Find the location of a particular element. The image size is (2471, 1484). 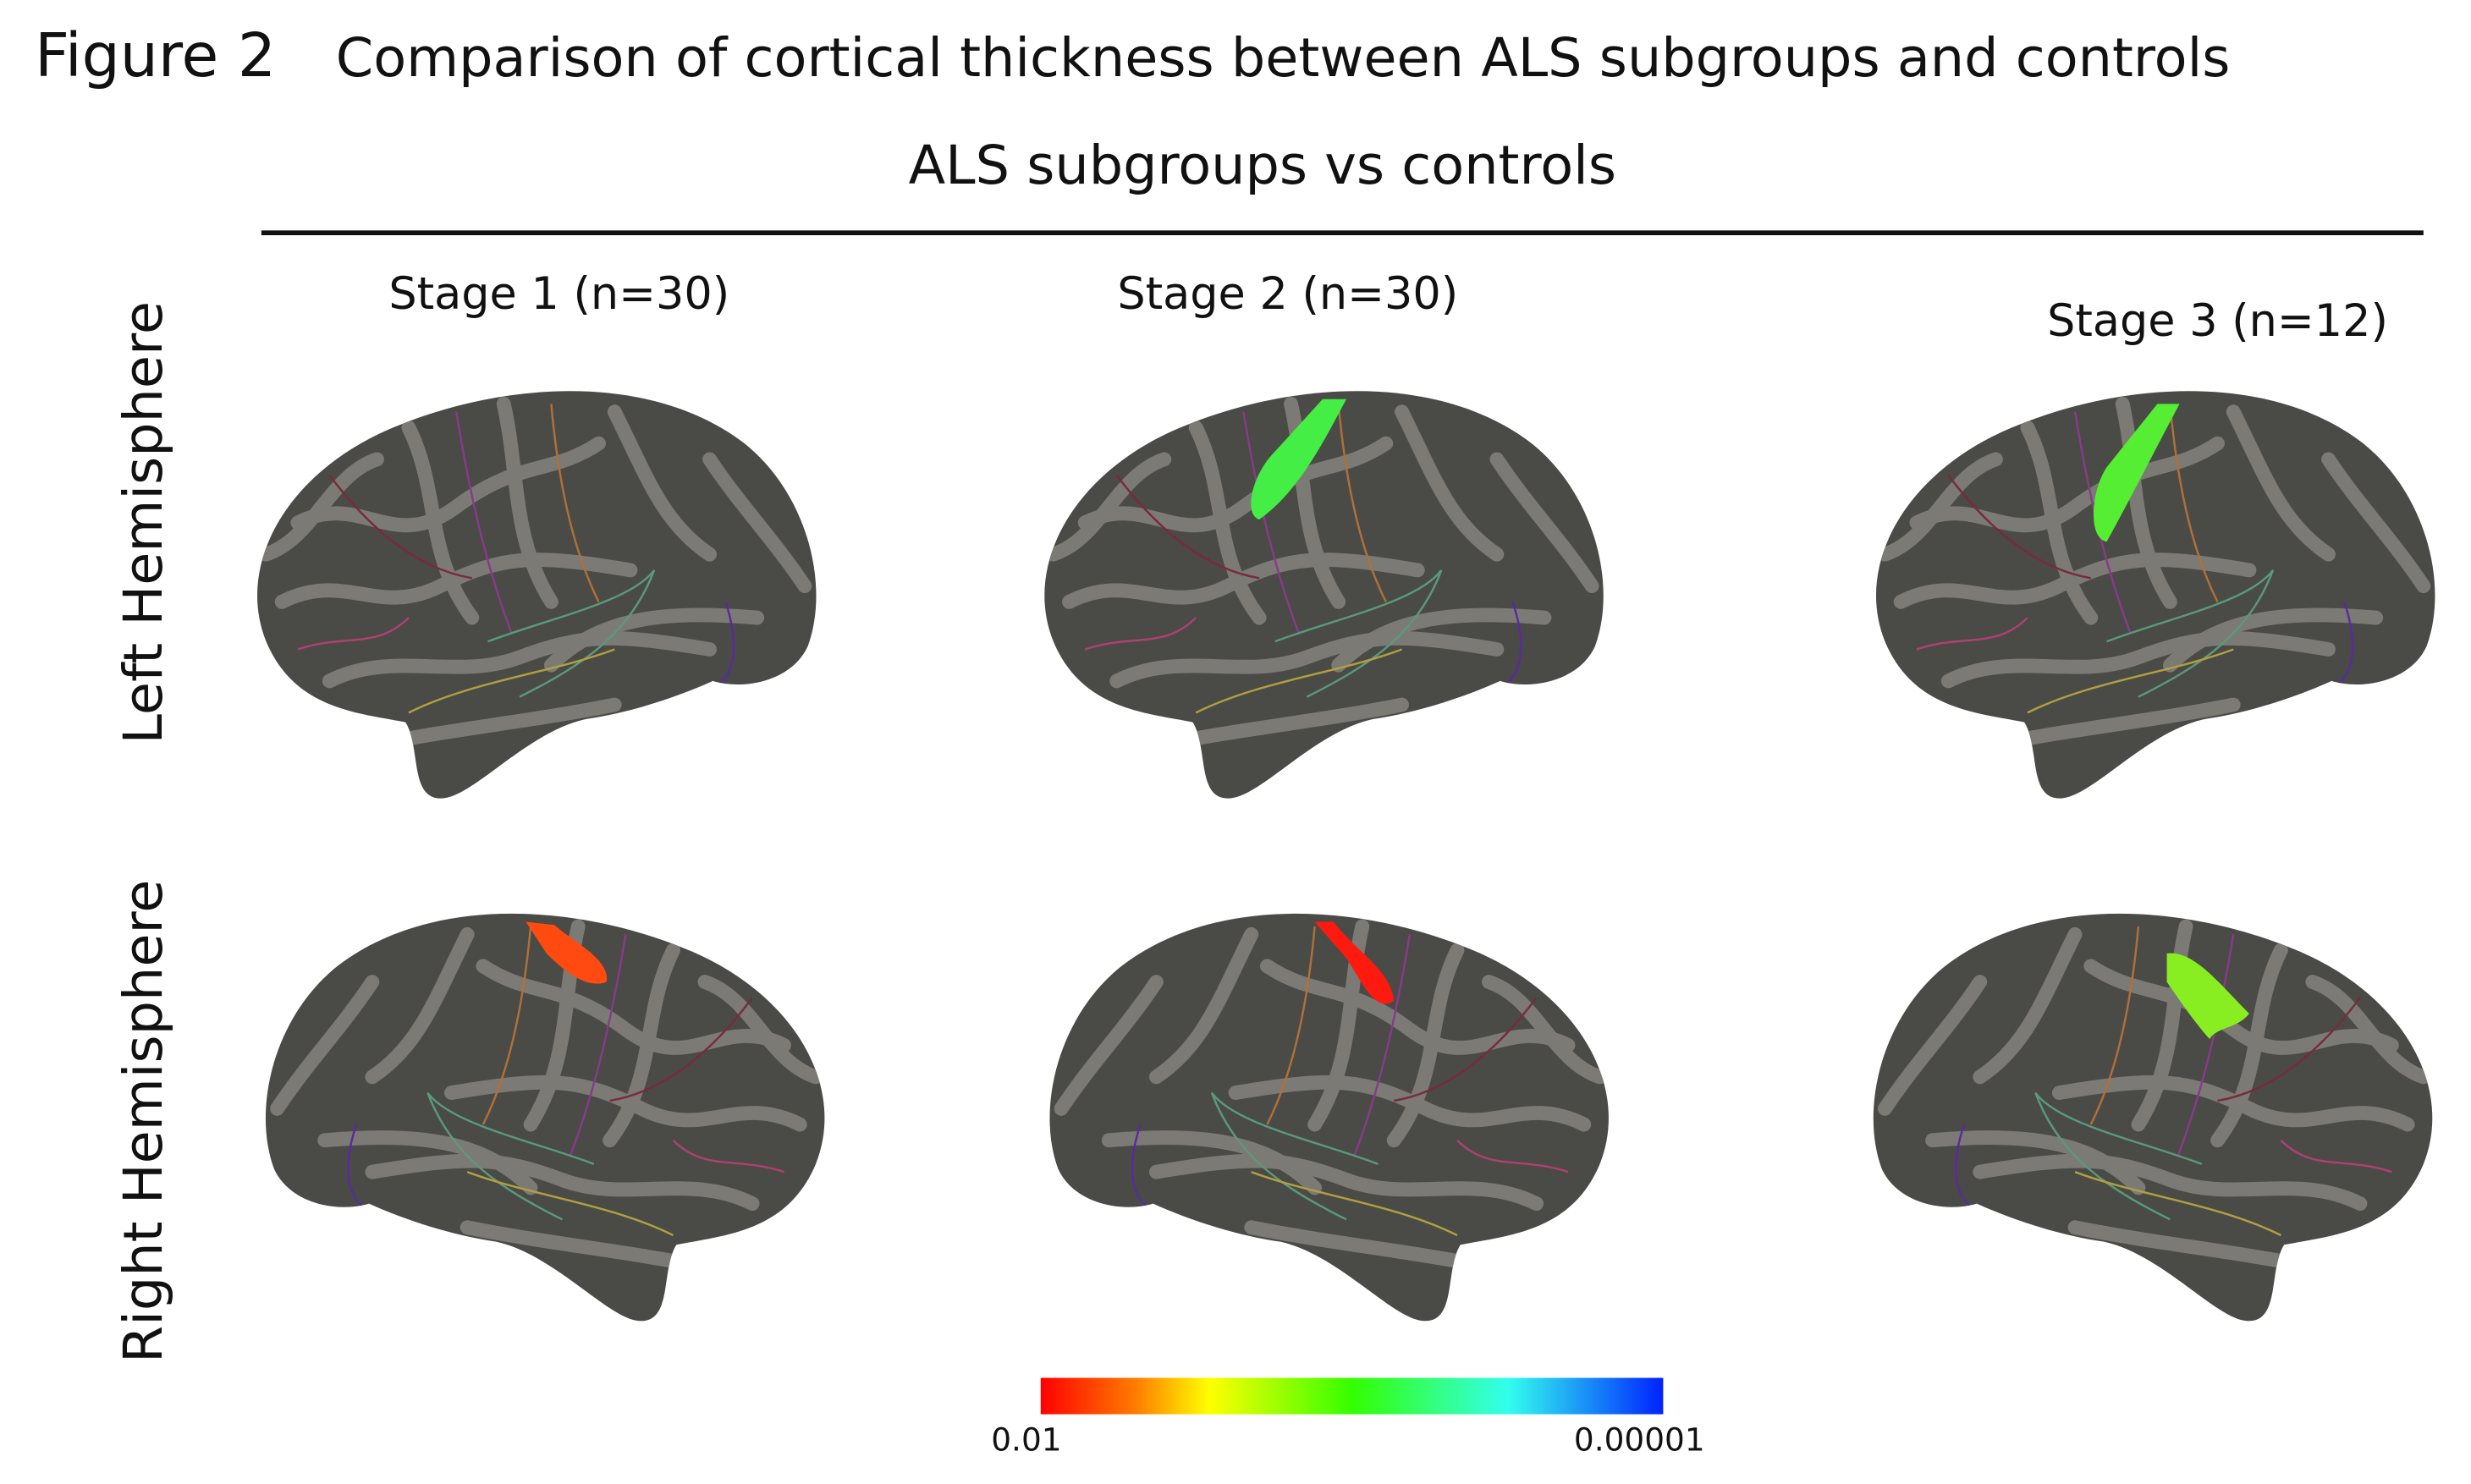

column-heading: Stage 2 (n=30) is located at coordinates (1287, 294).